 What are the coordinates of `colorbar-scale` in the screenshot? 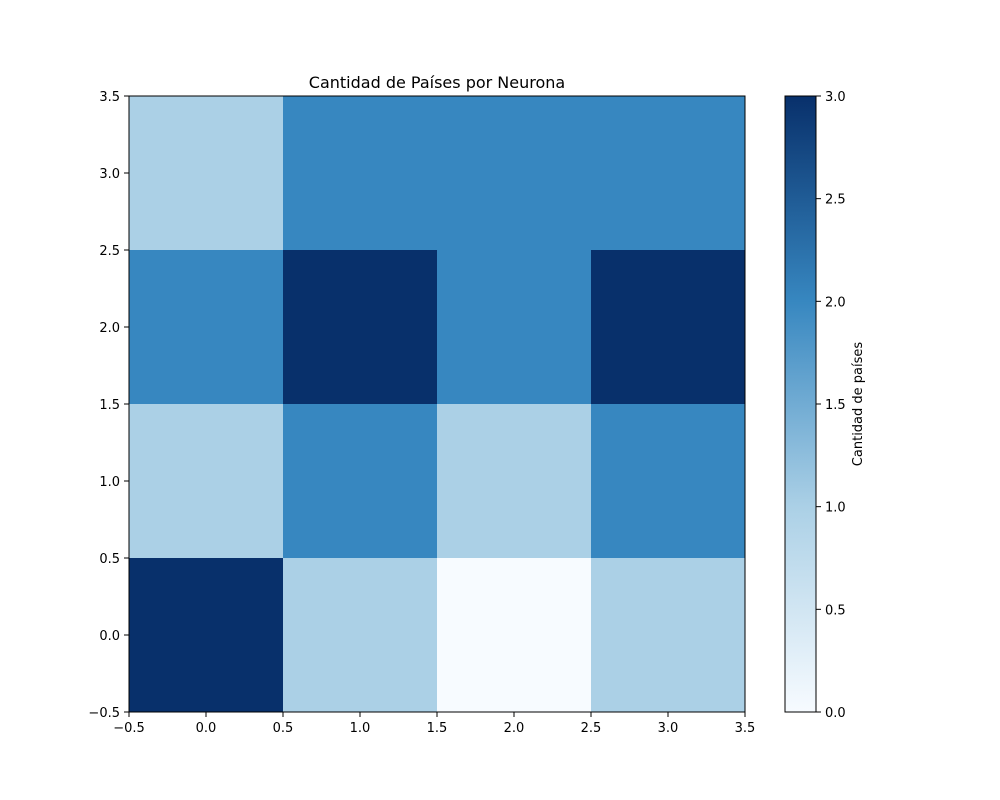 It's located at (800, 404).